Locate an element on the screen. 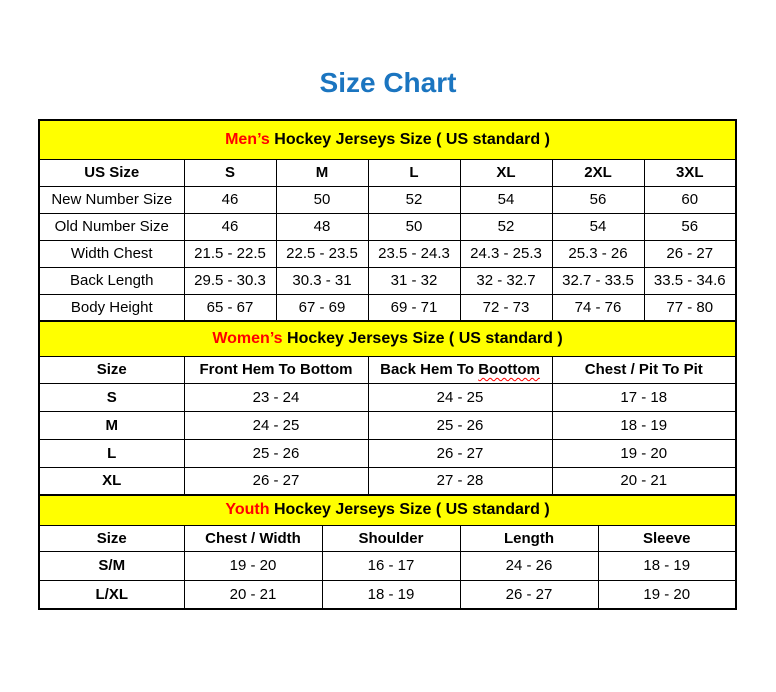 The width and height of the screenshot is (776, 692). row-label: Body Height is located at coordinates (111, 307).